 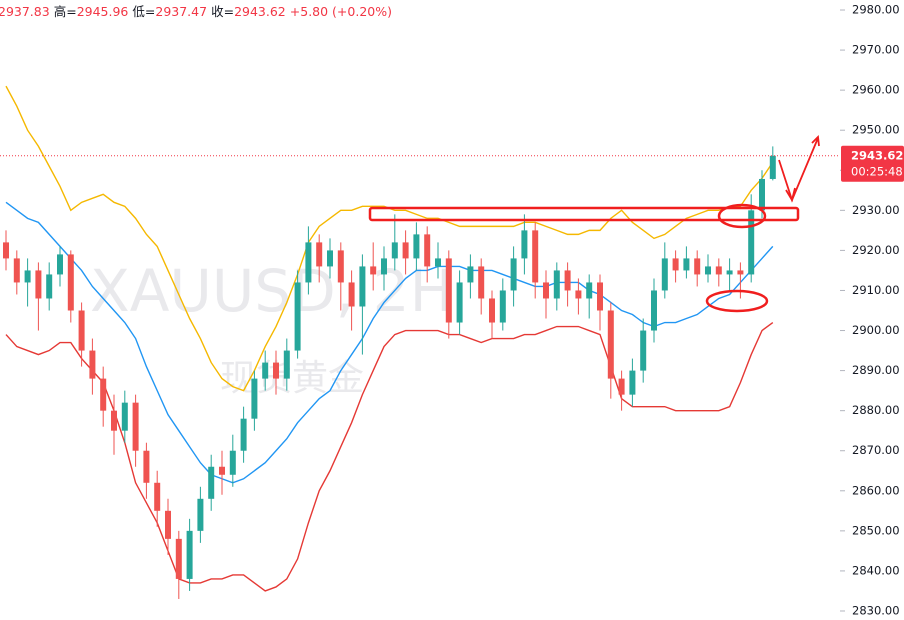 What do you see at coordinates (103, 11) in the screenshot?
I see `header-item: 2945.96` at bounding box center [103, 11].